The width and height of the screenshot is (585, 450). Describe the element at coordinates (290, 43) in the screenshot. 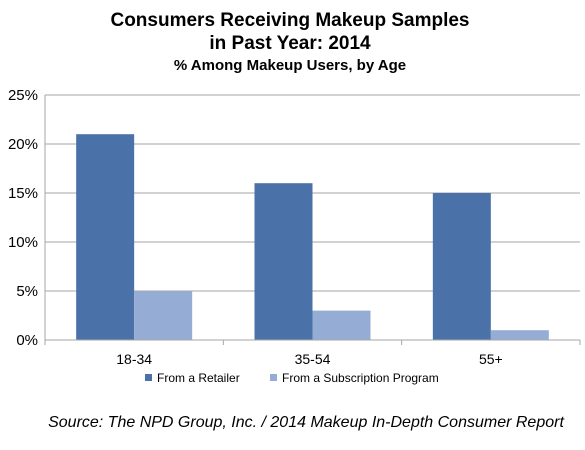

I see `chart-title-line2: in Past Year: 2014` at that location.